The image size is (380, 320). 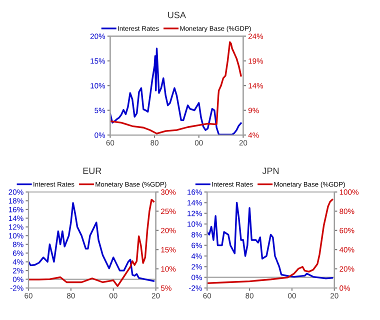 What do you see at coordinates (177, 15) in the screenshot?
I see `chart-title: USA` at bounding box center [177, 15].